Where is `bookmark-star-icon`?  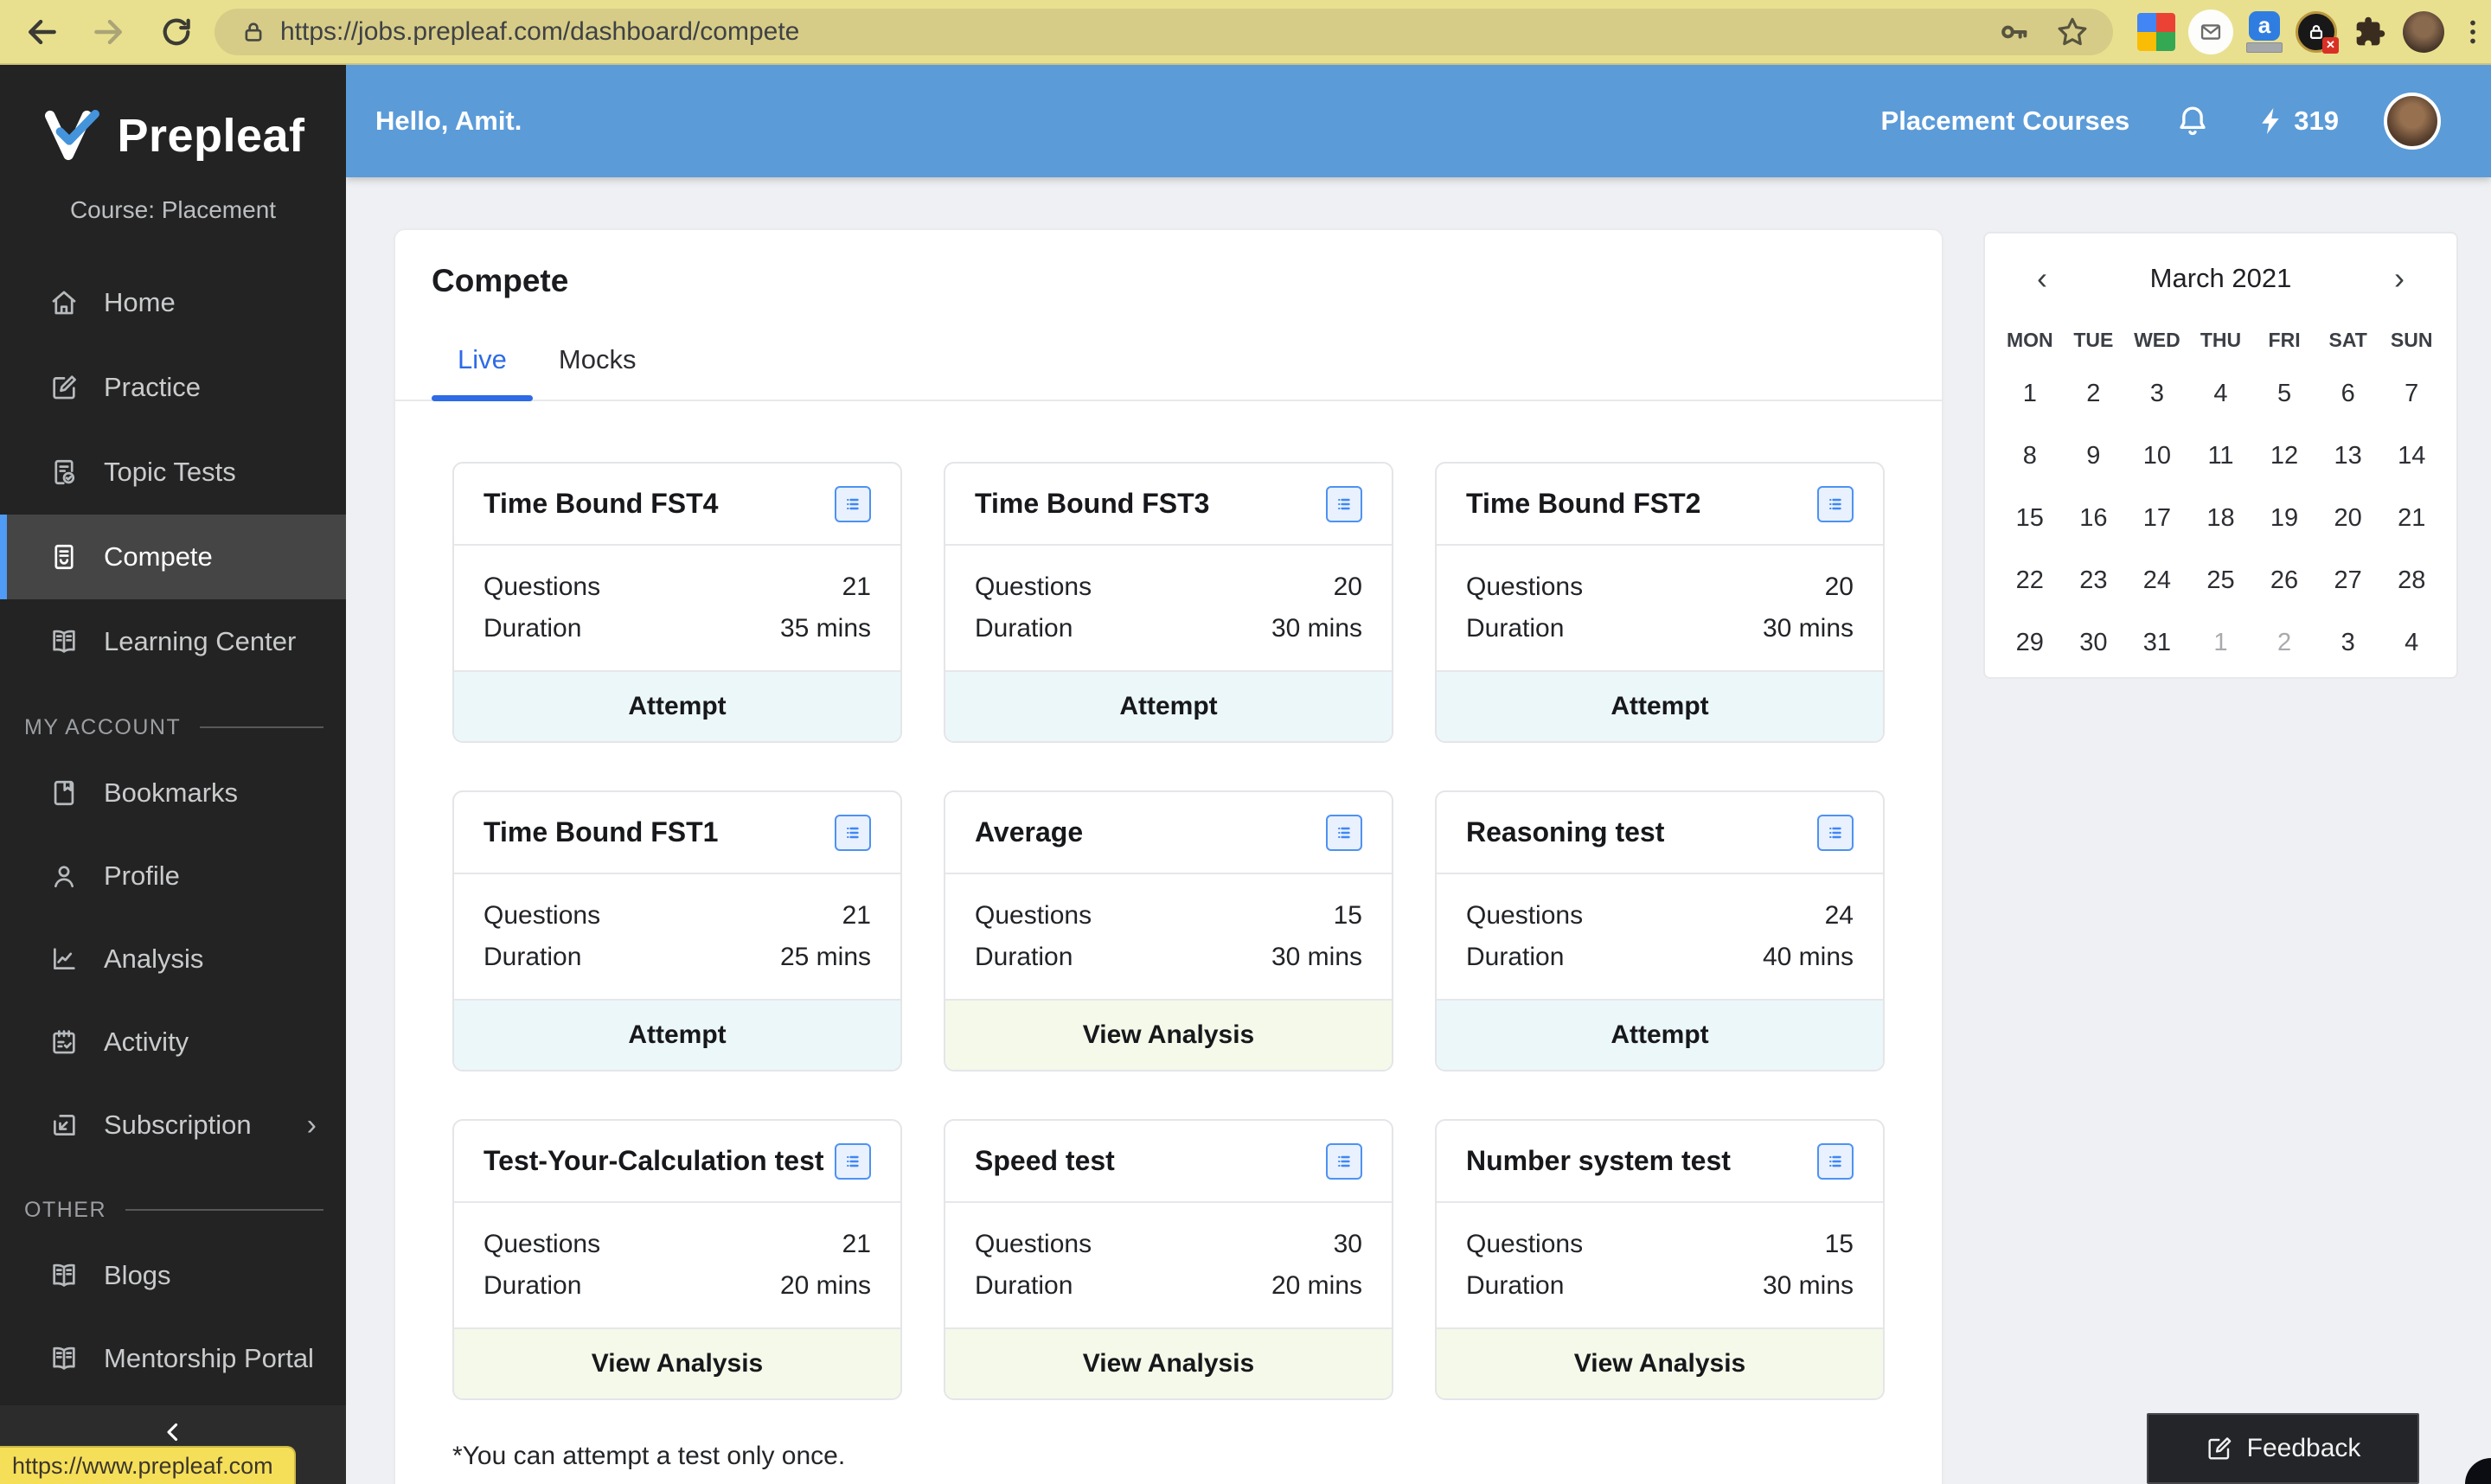
bookmark-star-icon is located at coordinates (2073, 32).